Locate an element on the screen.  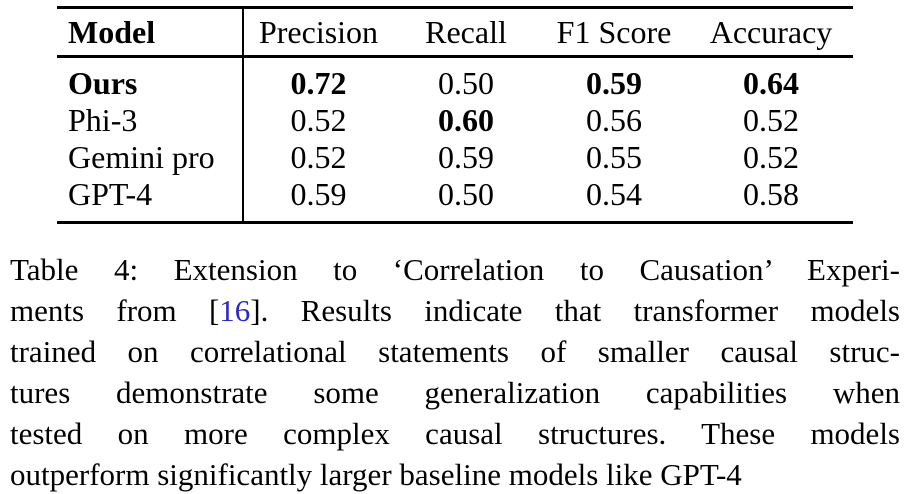
table-row-gpt-4: GPT-4 0.59 0.50 0.54 0.58 is located at coordinates (455, 199).